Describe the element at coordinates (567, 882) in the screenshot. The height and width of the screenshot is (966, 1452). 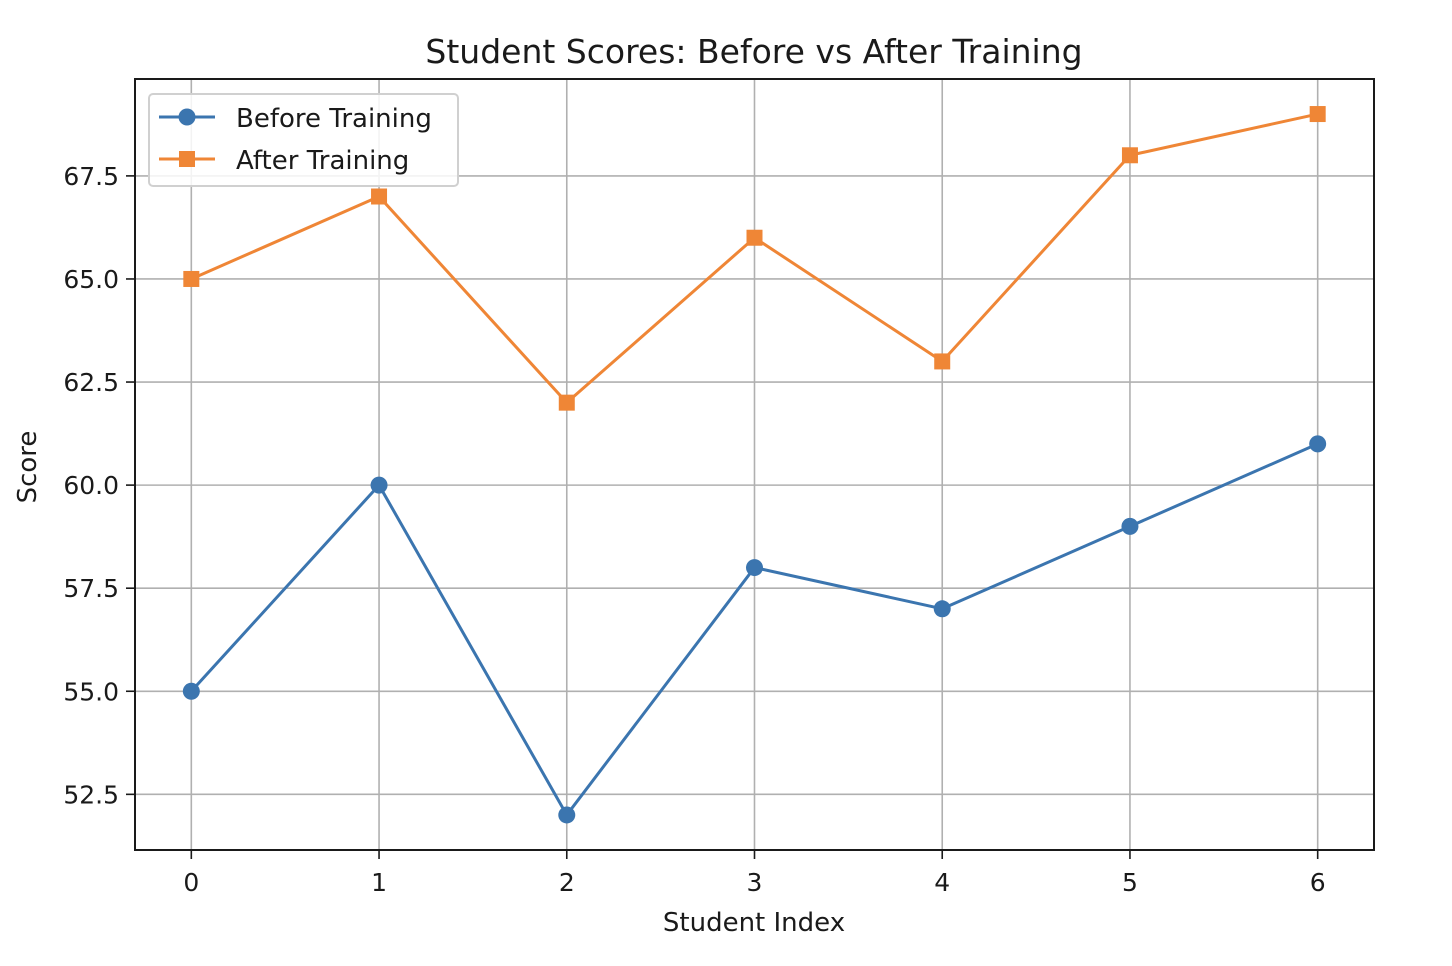
I see `x-tick-label: 2` at that location.